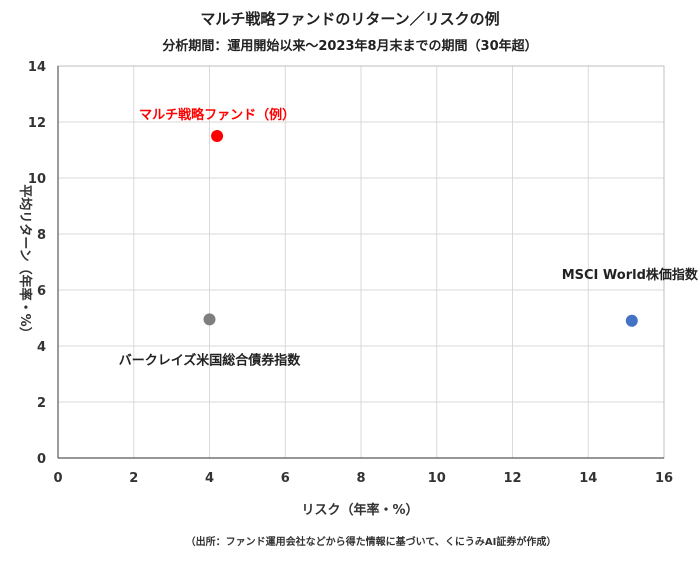 The width and height of the screenshot is (700, 567). What do you see at coordinates (133, 478) in the screenshot?
I see `x-tick-label: 2` at bounding box center [133, 478].